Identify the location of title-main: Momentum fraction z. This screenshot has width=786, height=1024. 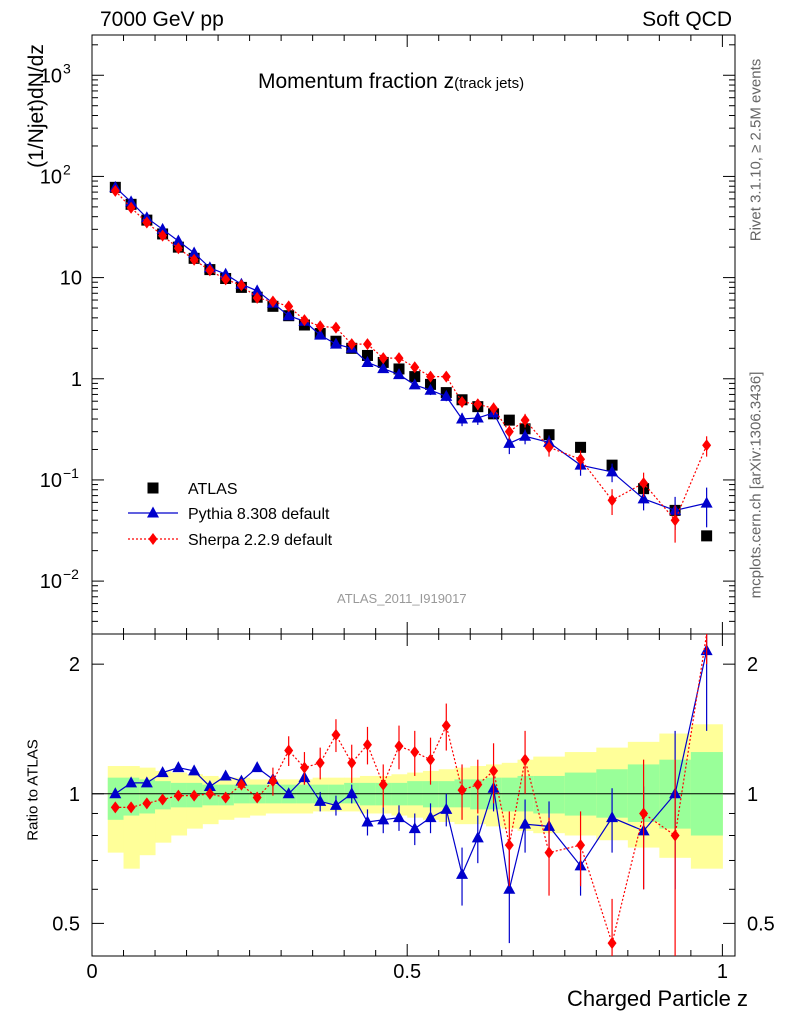
(356, 81).